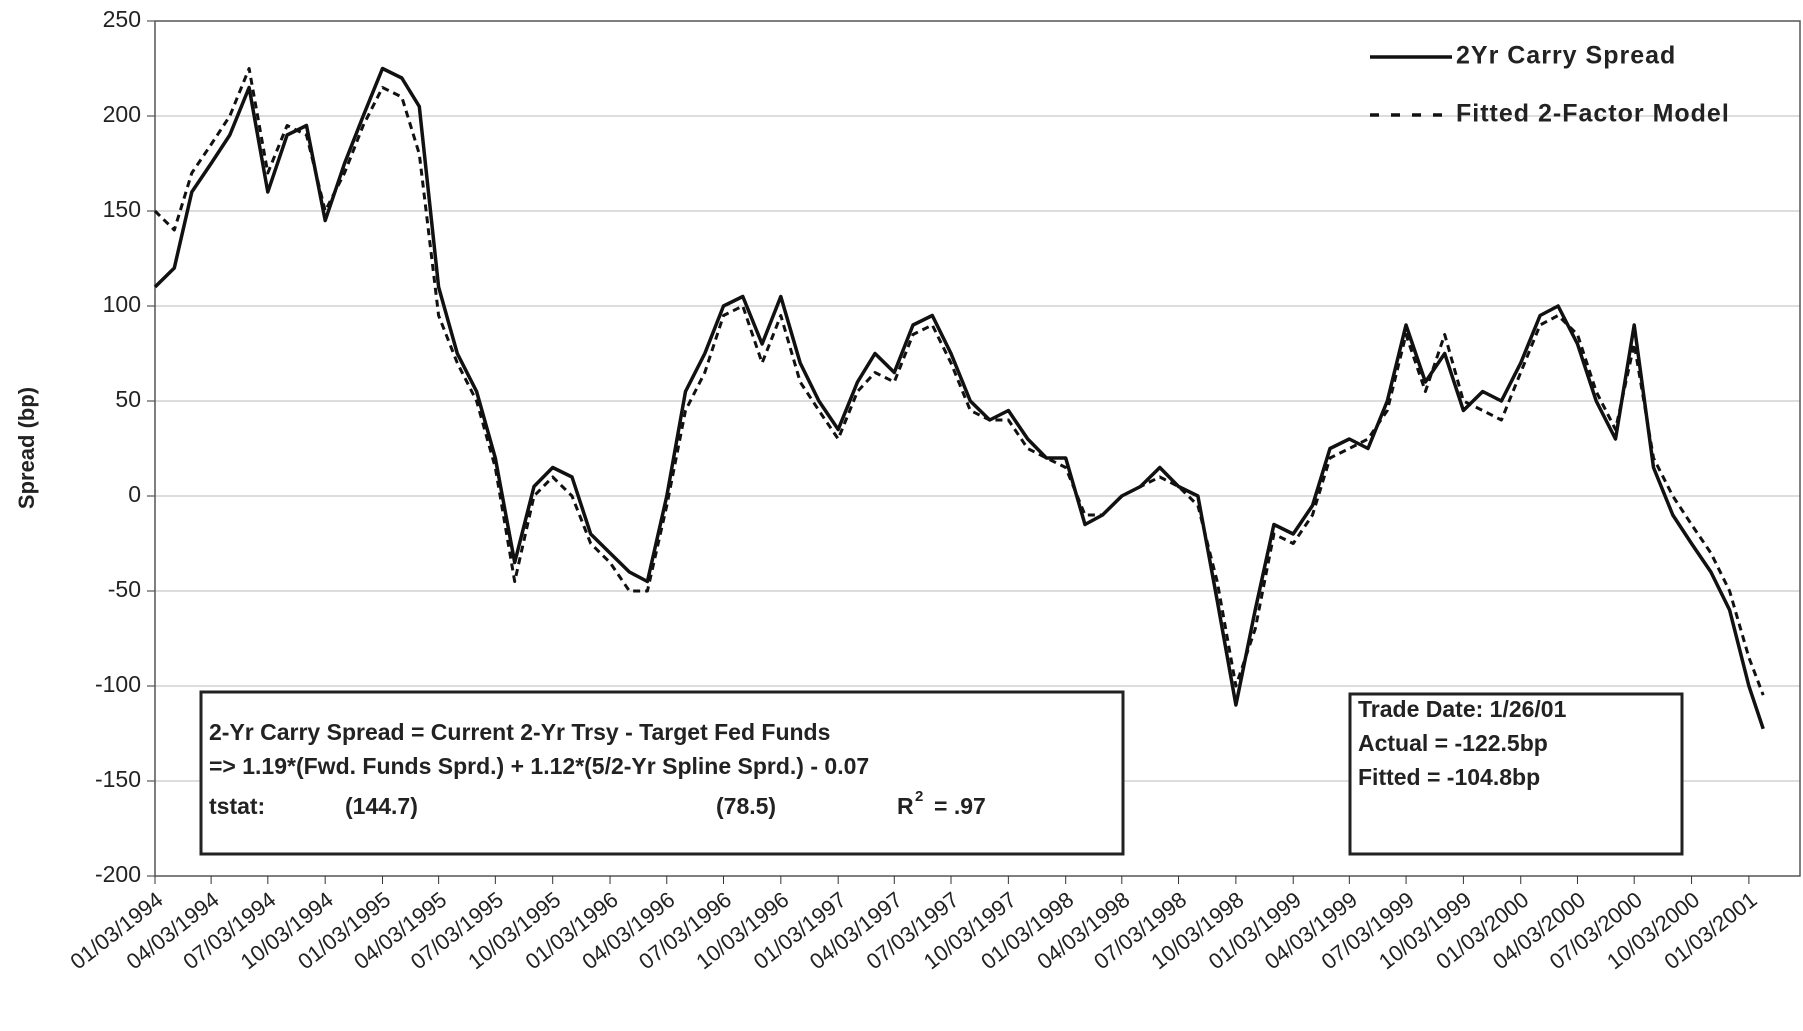  What do you see at coordinates (122, 19) in the screenshot?
I see `y-tick-label: 250` at bounding box center [122, 19].